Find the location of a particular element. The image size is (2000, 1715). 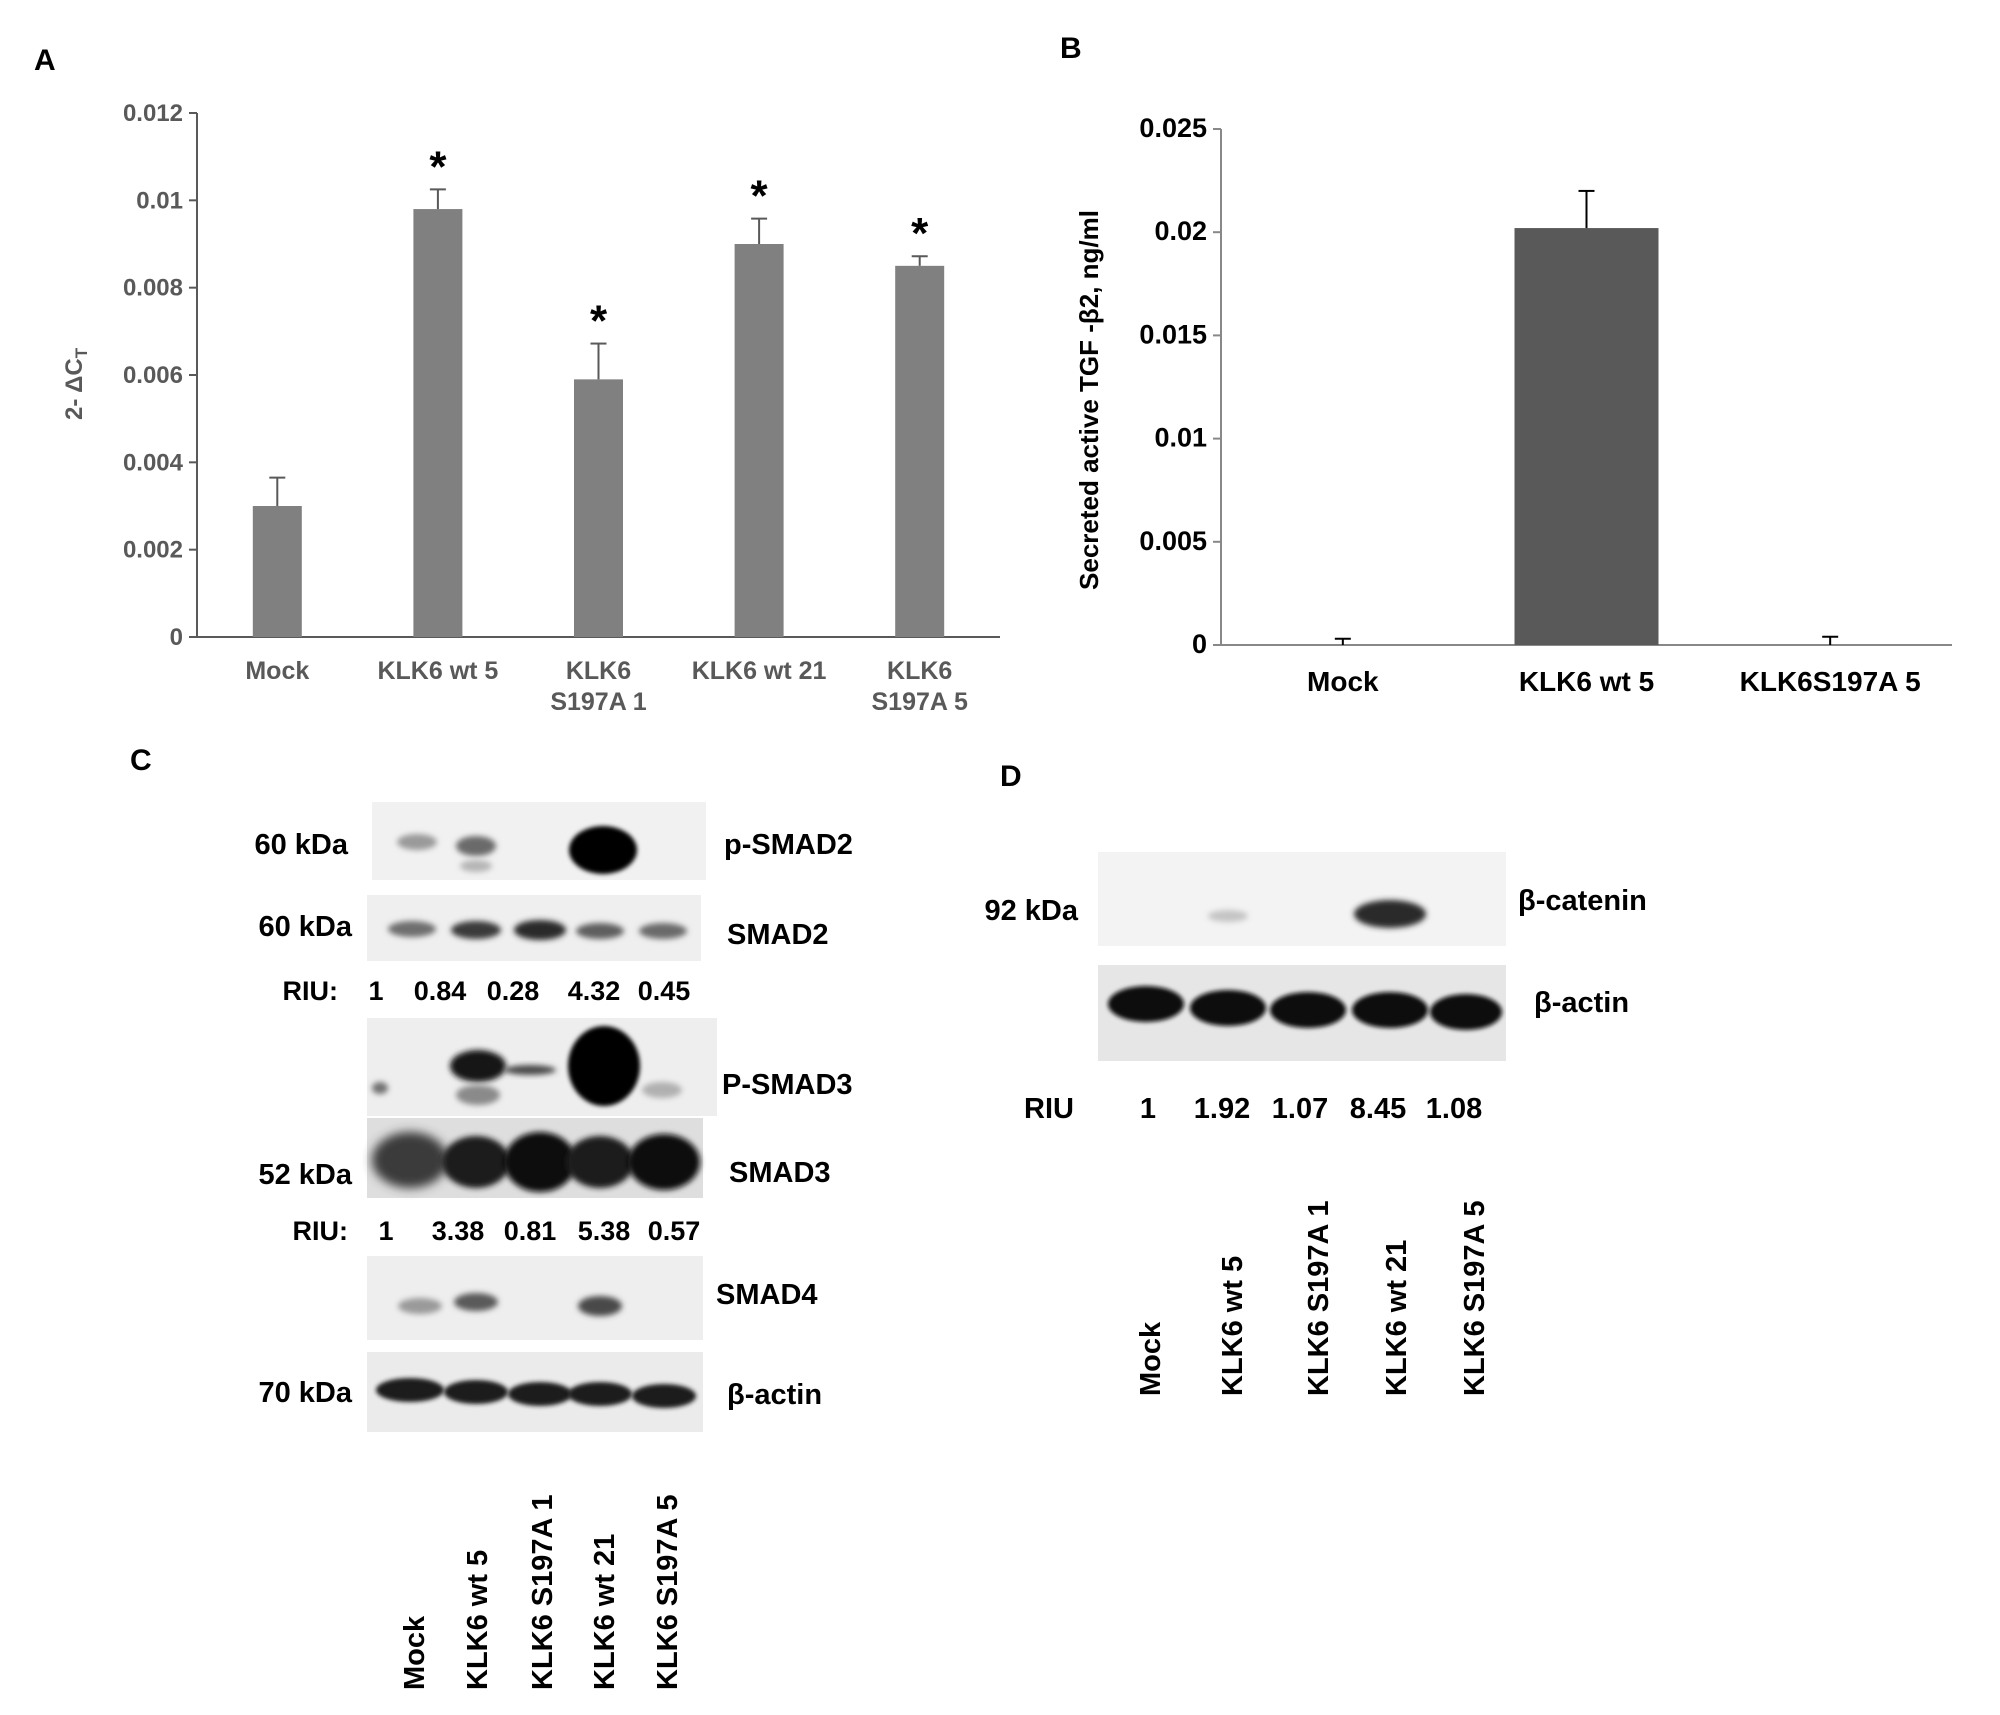

panel-c-label: C is located at coordinates (141, 760).